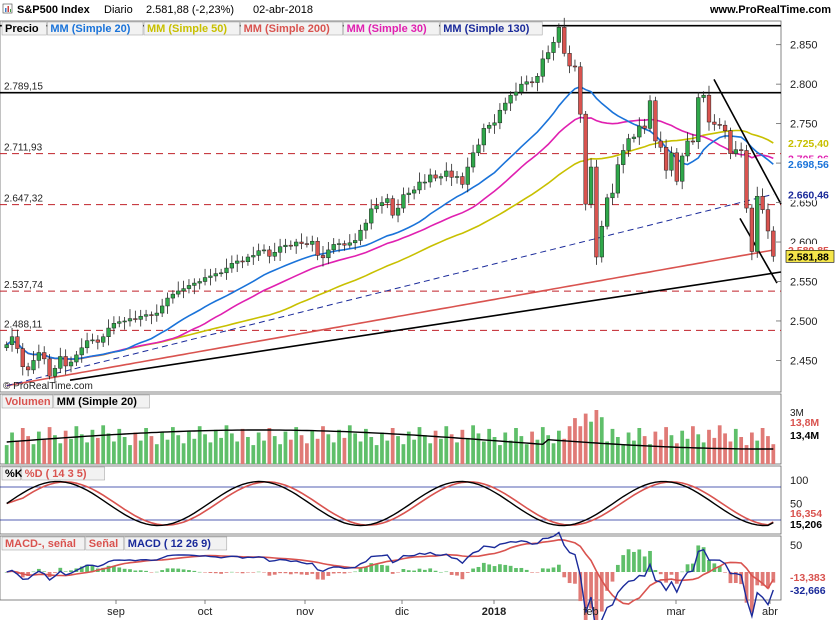 This screenshot has height=625, width=835. What do you see at coordinates (287, 29) in the screenshot?
I see `price-legend-item: MM (Simple 200)` at bounding box center [287, 29].